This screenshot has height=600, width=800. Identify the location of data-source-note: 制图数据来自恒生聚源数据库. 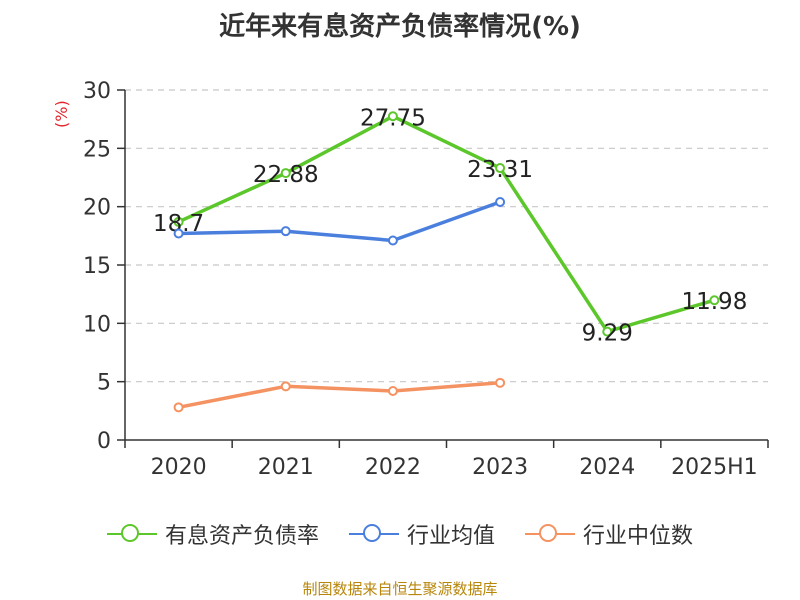
(400, 589).